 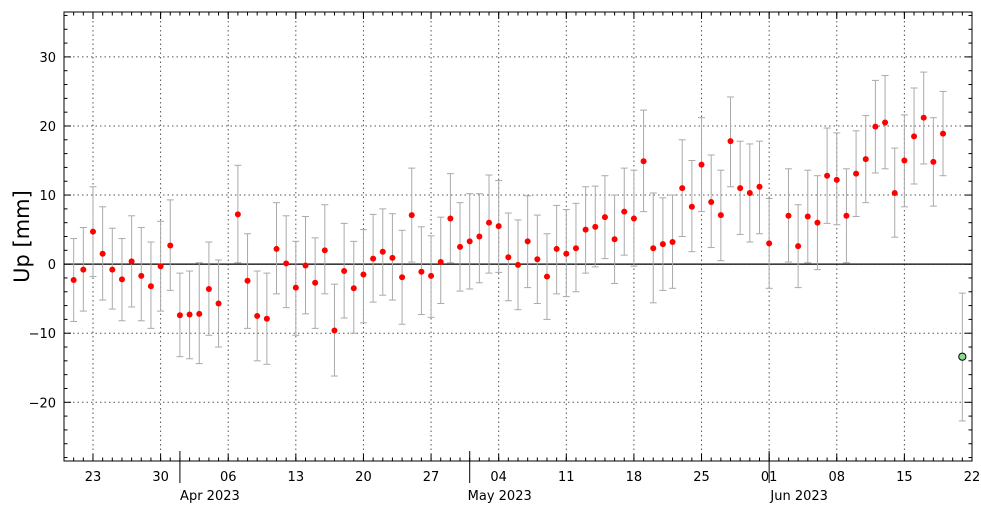 I want to click on y-axis-label: Up [mm], so click(x=22, y=236).